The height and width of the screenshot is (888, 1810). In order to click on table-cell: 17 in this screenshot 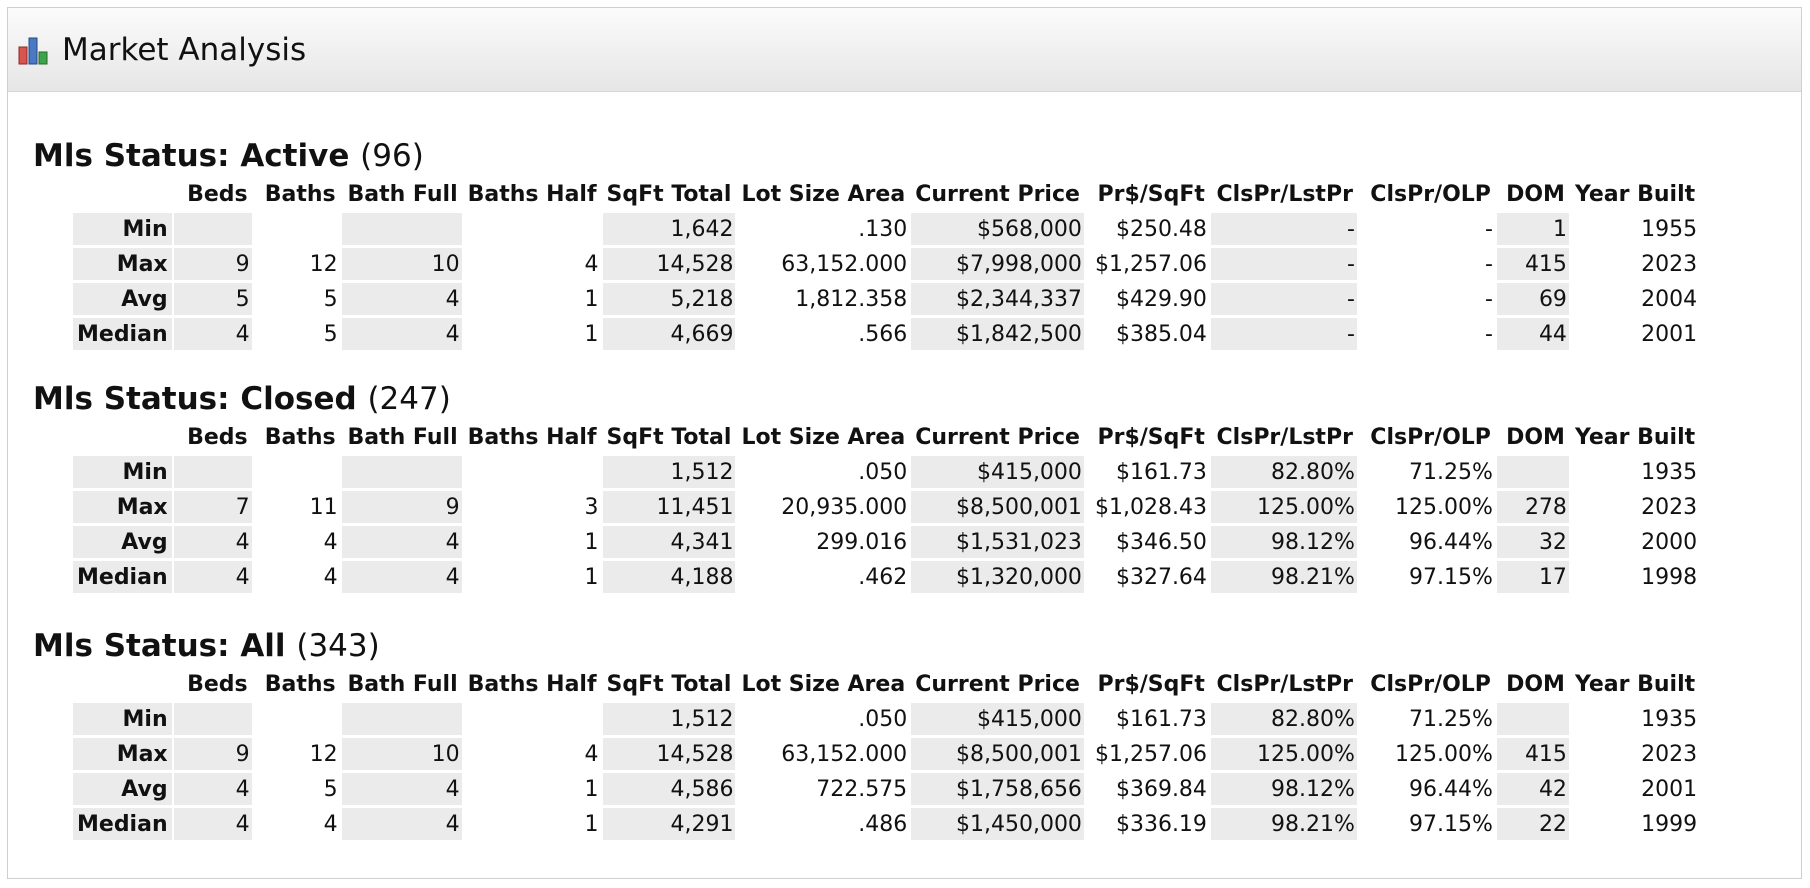, I will do `click(1532, 577)`.